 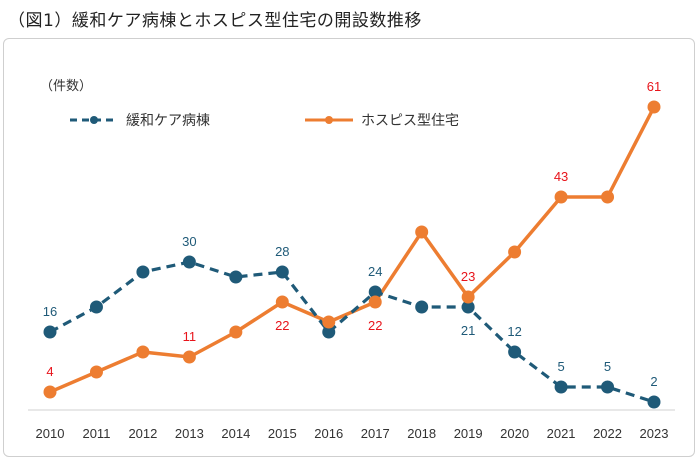 What do you see at coordinates (410, 120) in the screenshot?
I see `legend-label: ホスピス型住宅` at bounding box center [410, 120].